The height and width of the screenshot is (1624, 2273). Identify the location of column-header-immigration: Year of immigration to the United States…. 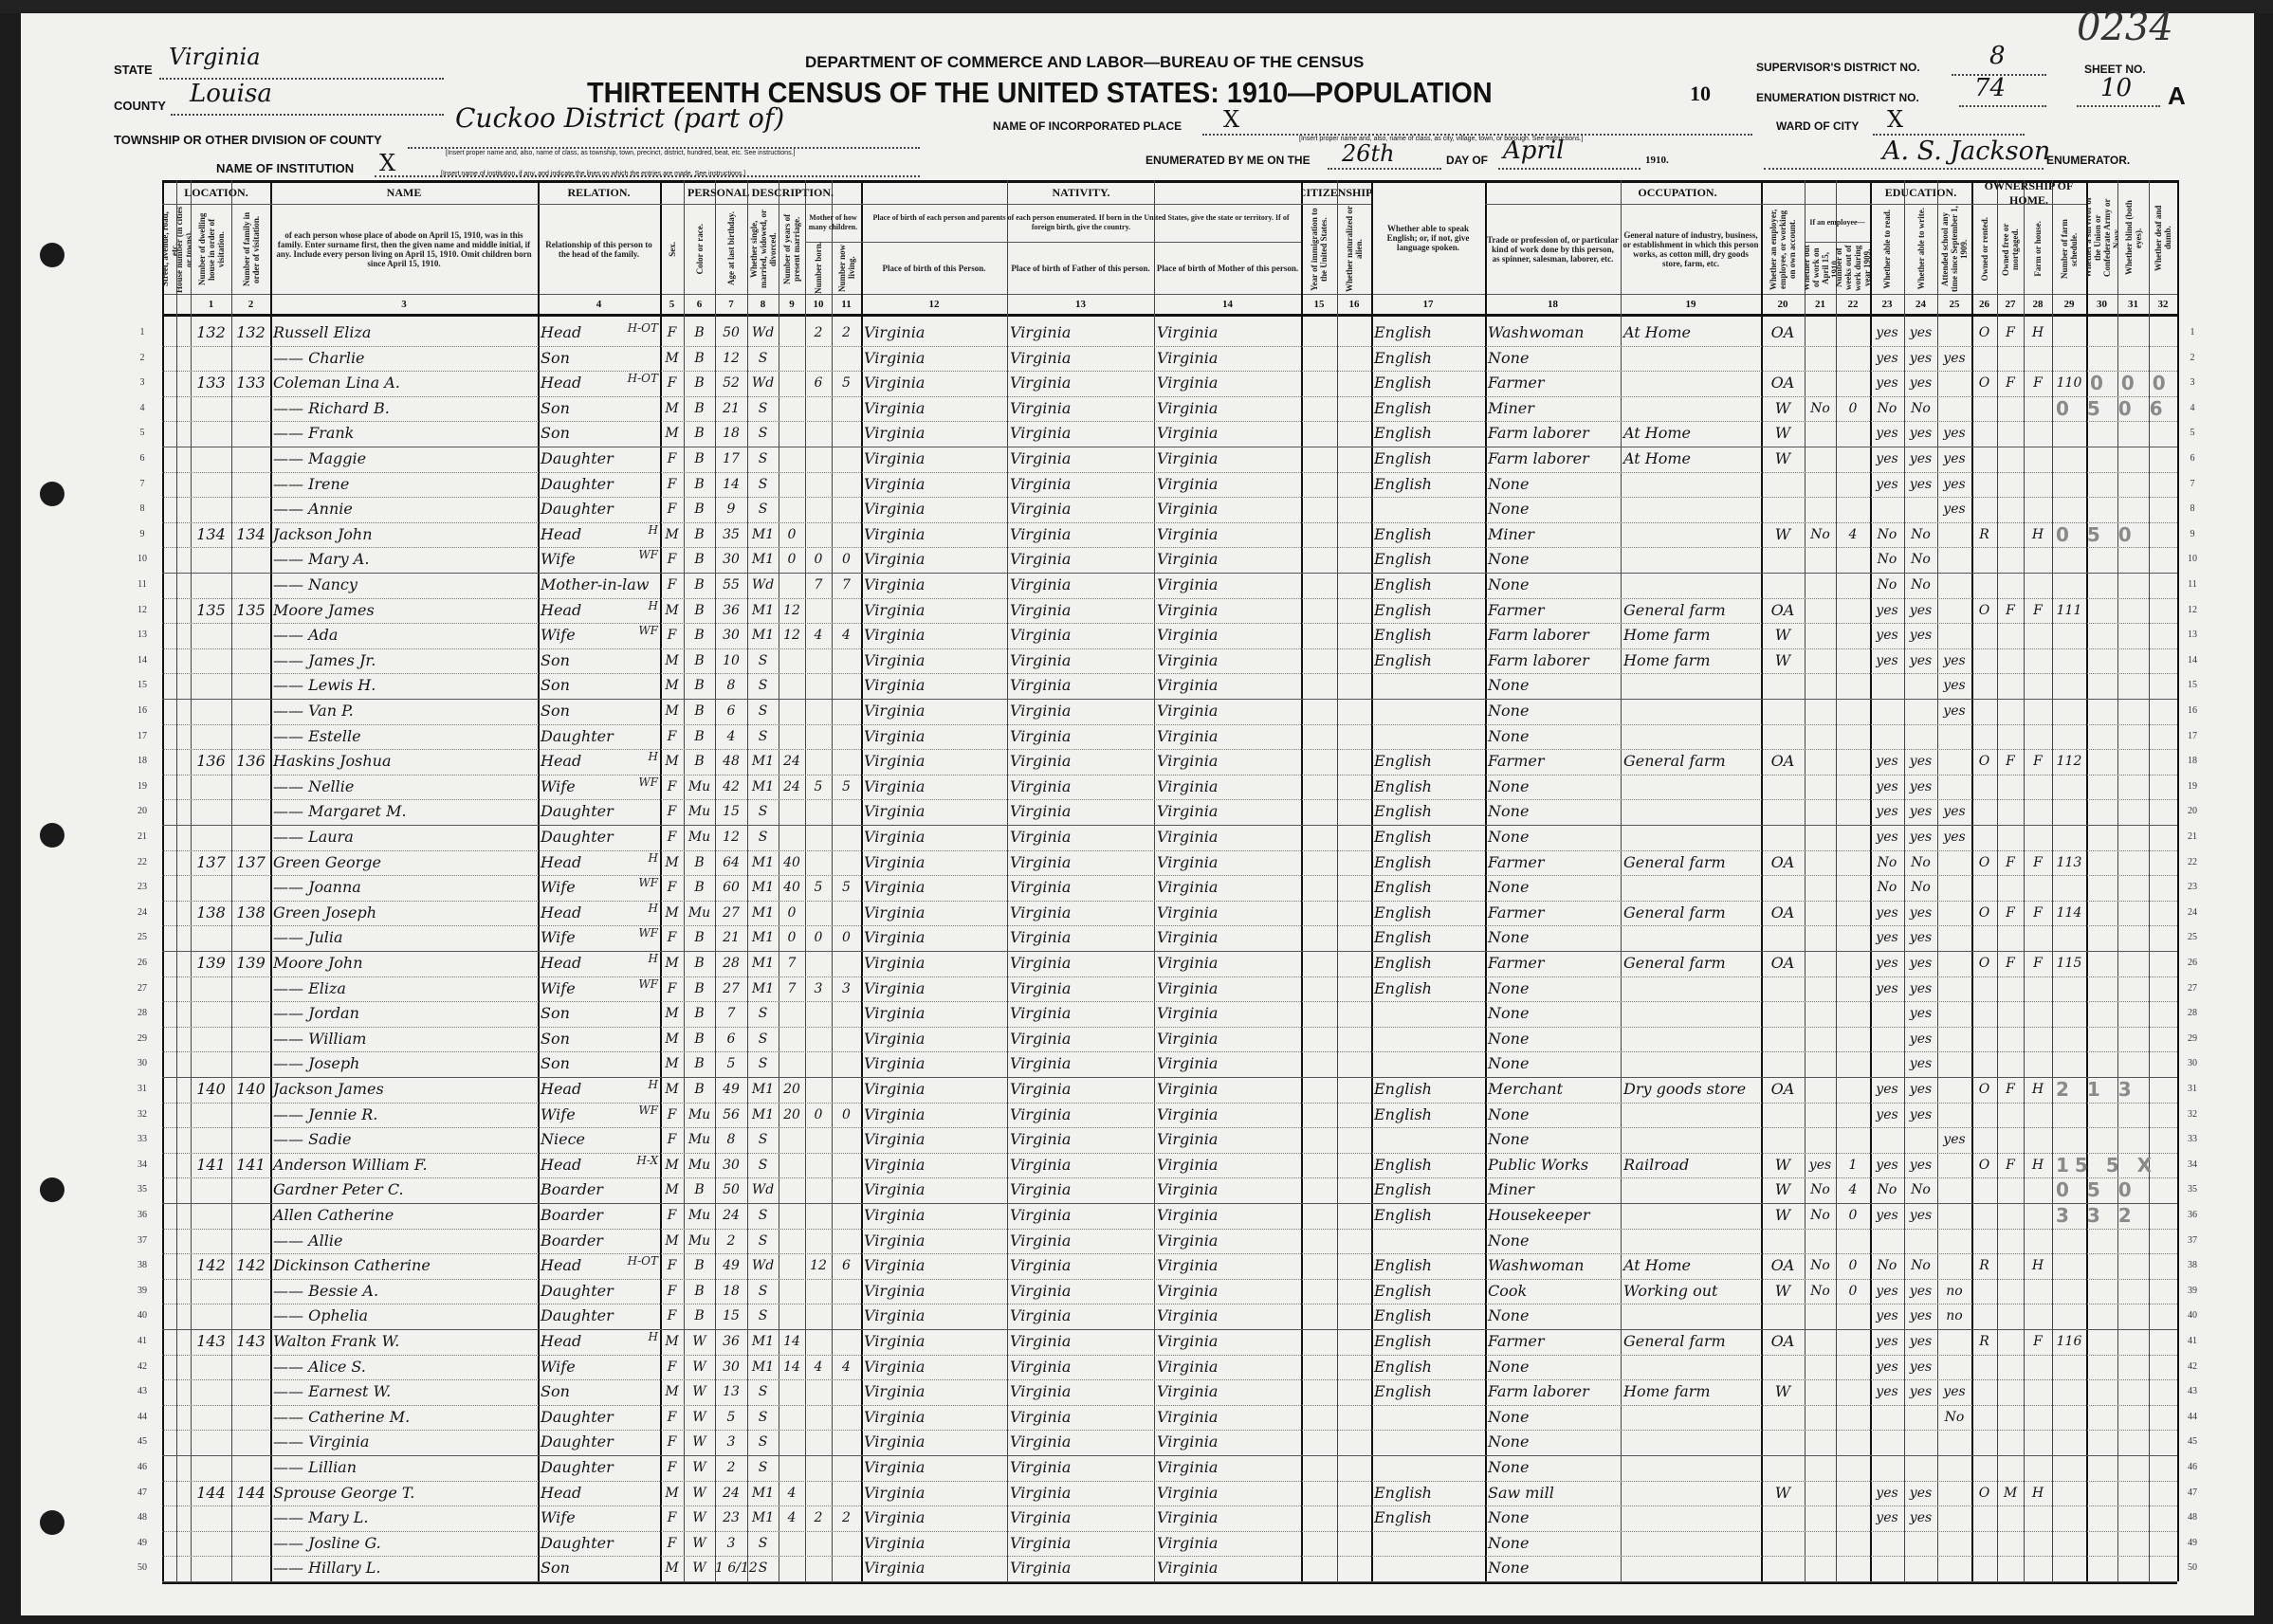
(1319, 249).